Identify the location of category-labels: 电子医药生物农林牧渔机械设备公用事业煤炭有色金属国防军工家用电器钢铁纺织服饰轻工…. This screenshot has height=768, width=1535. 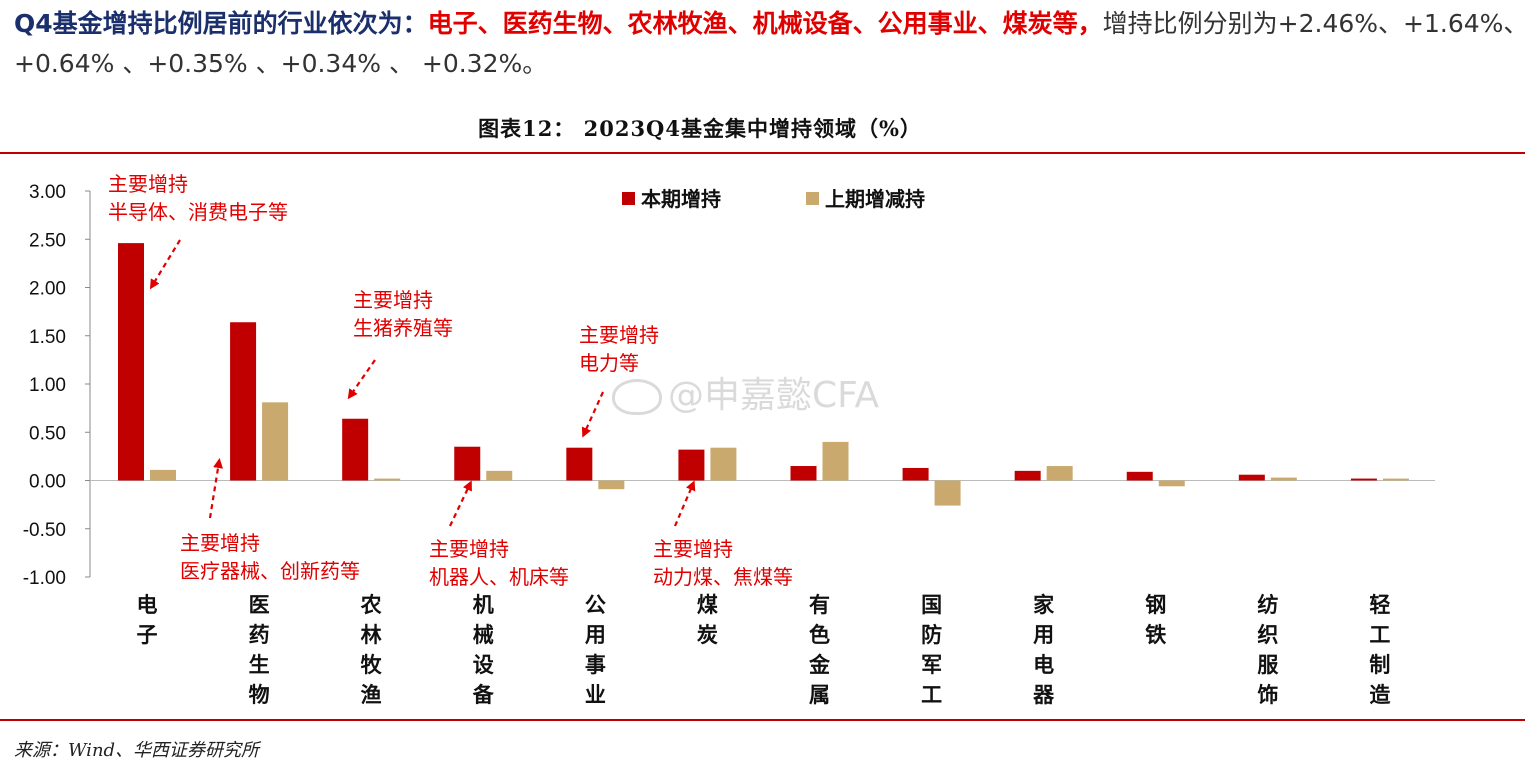
(764, 649).